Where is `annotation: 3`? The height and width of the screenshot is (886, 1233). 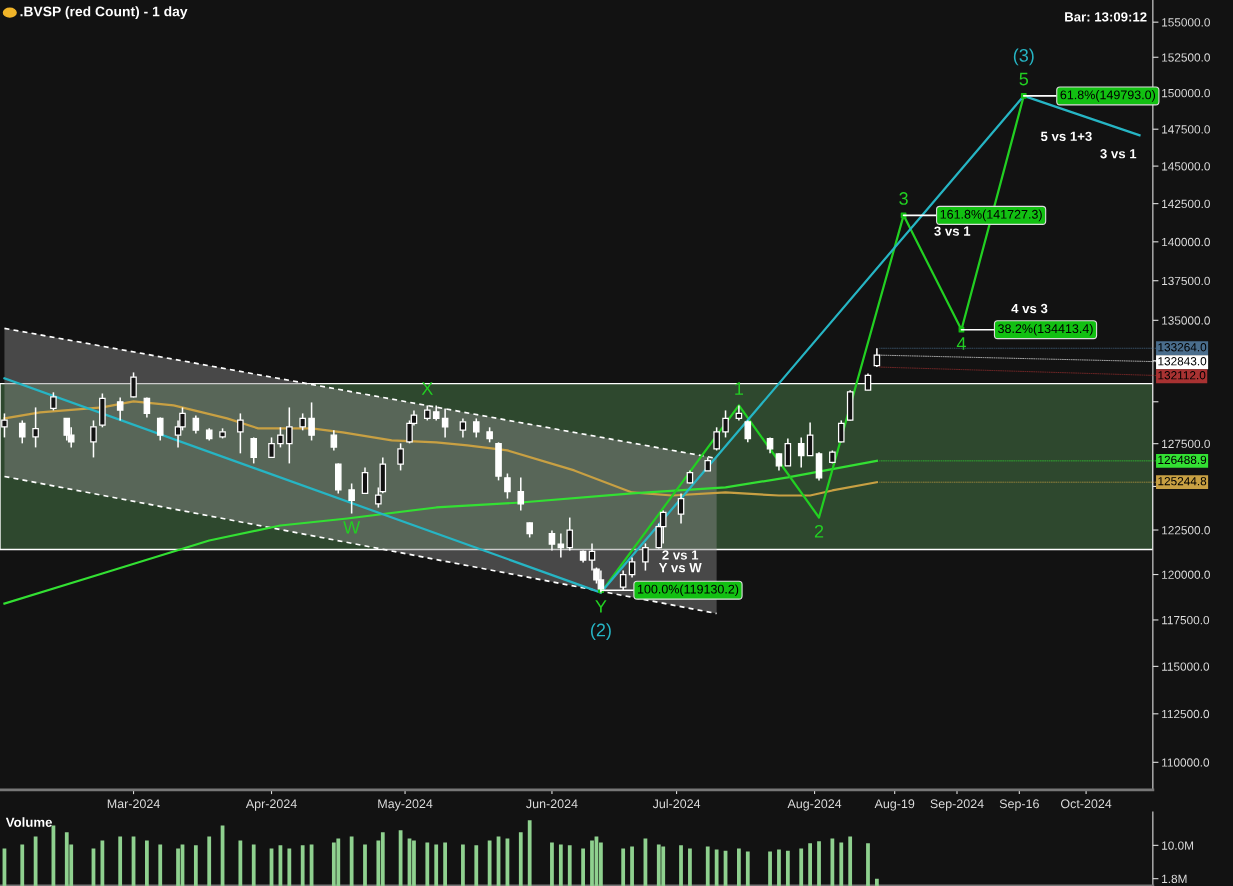 annotation: 3 is located at coordinates (903, 198).